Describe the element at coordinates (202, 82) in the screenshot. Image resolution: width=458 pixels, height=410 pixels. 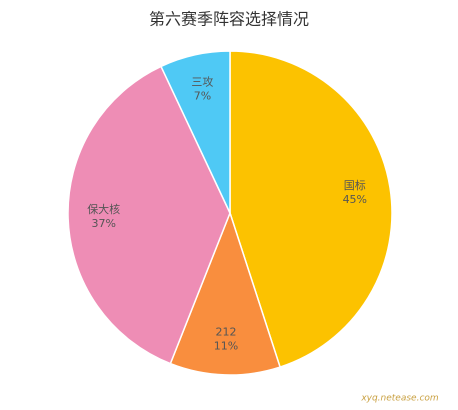
I see `slice-label: 三攻` at that location.